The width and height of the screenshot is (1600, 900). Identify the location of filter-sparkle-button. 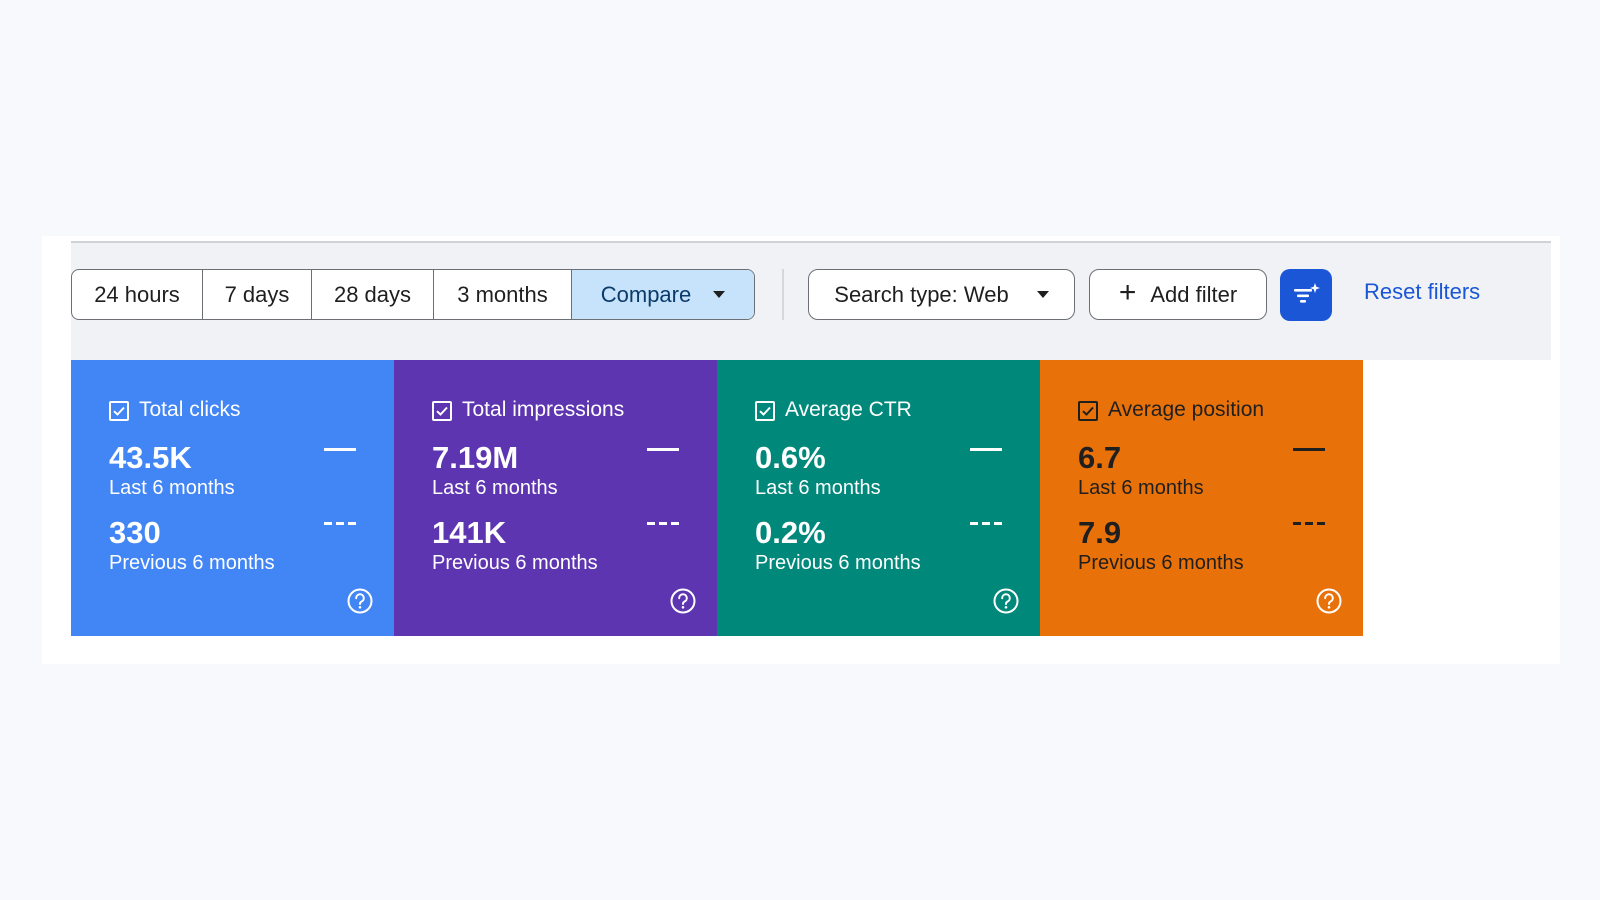
(1306, 295).